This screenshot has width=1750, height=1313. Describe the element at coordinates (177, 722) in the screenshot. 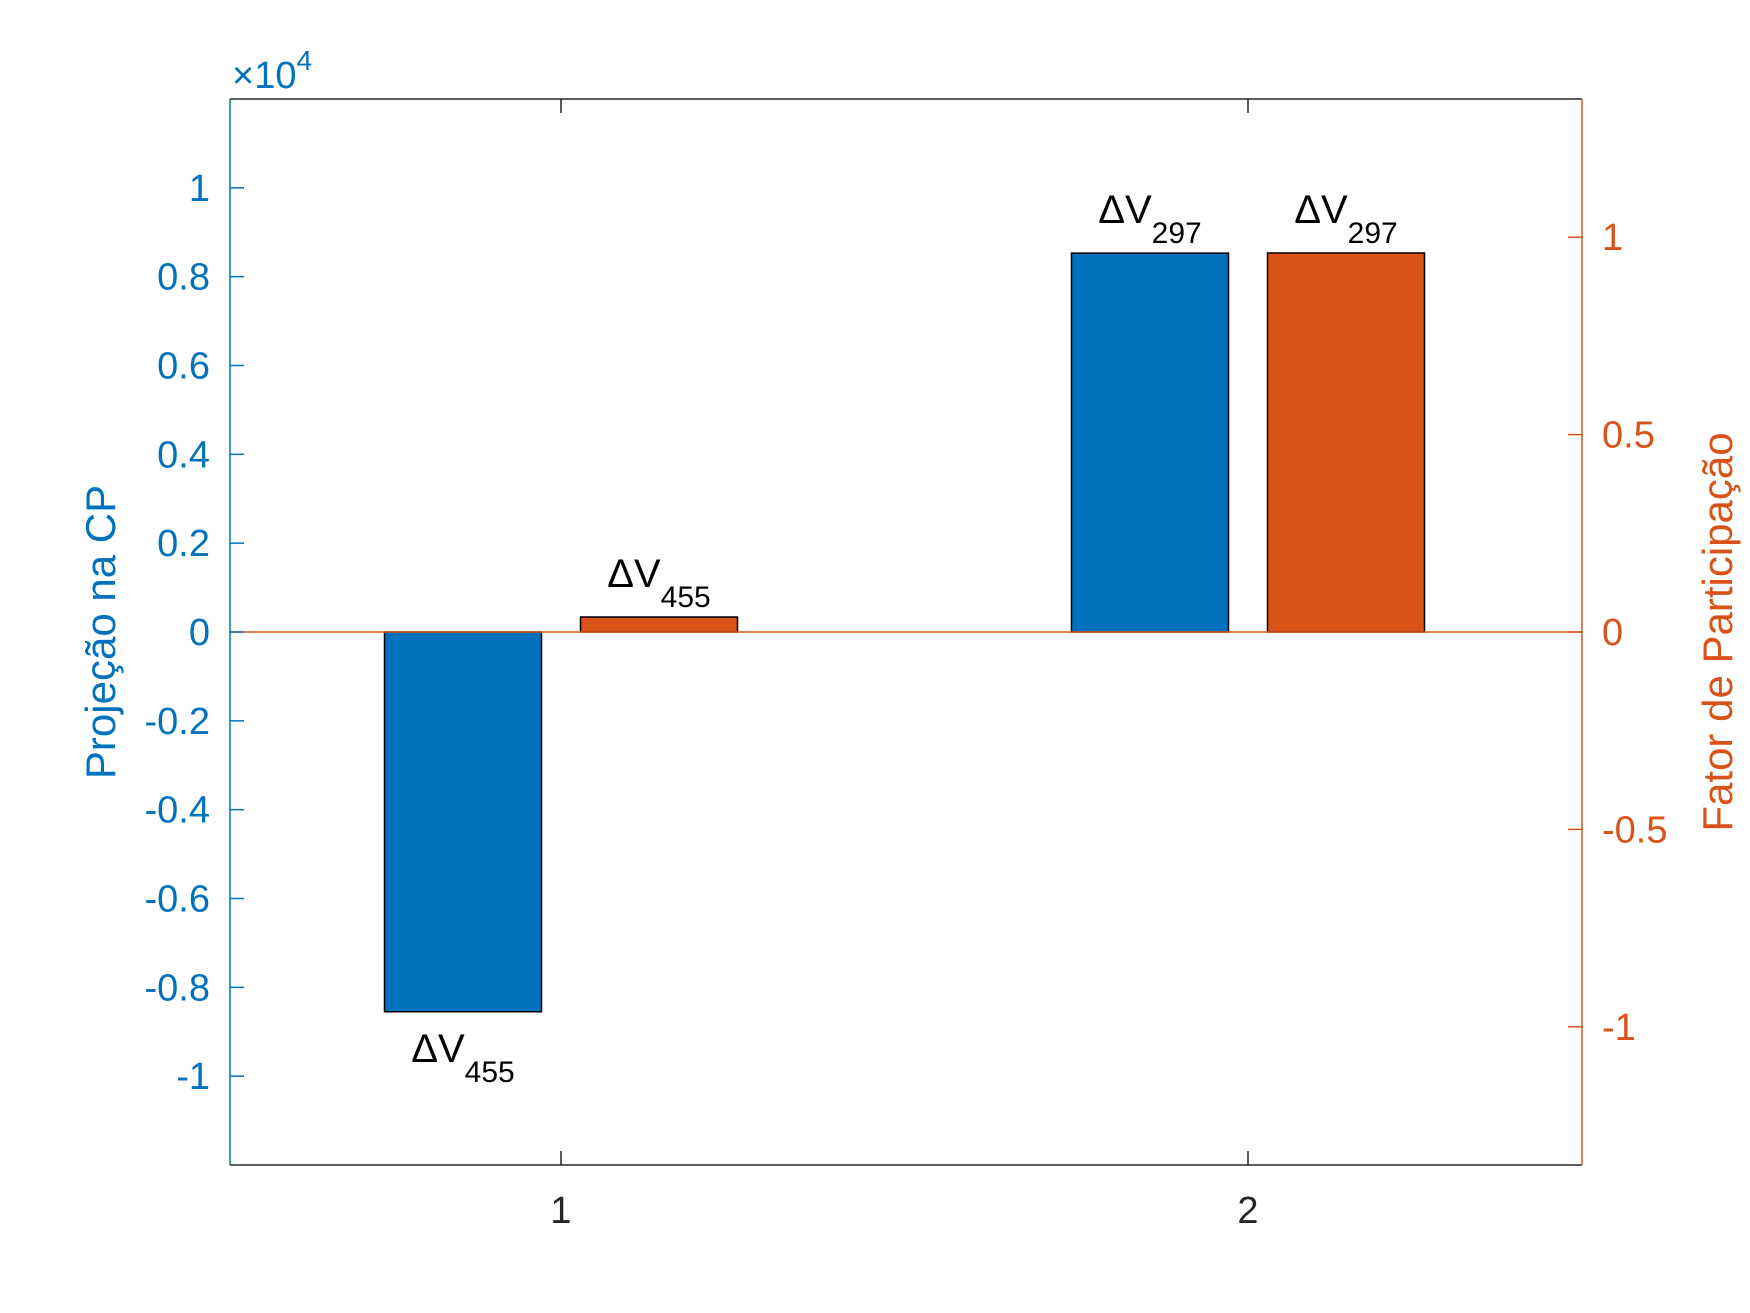

I see `left-y-tick-label: -0.2` at that location.